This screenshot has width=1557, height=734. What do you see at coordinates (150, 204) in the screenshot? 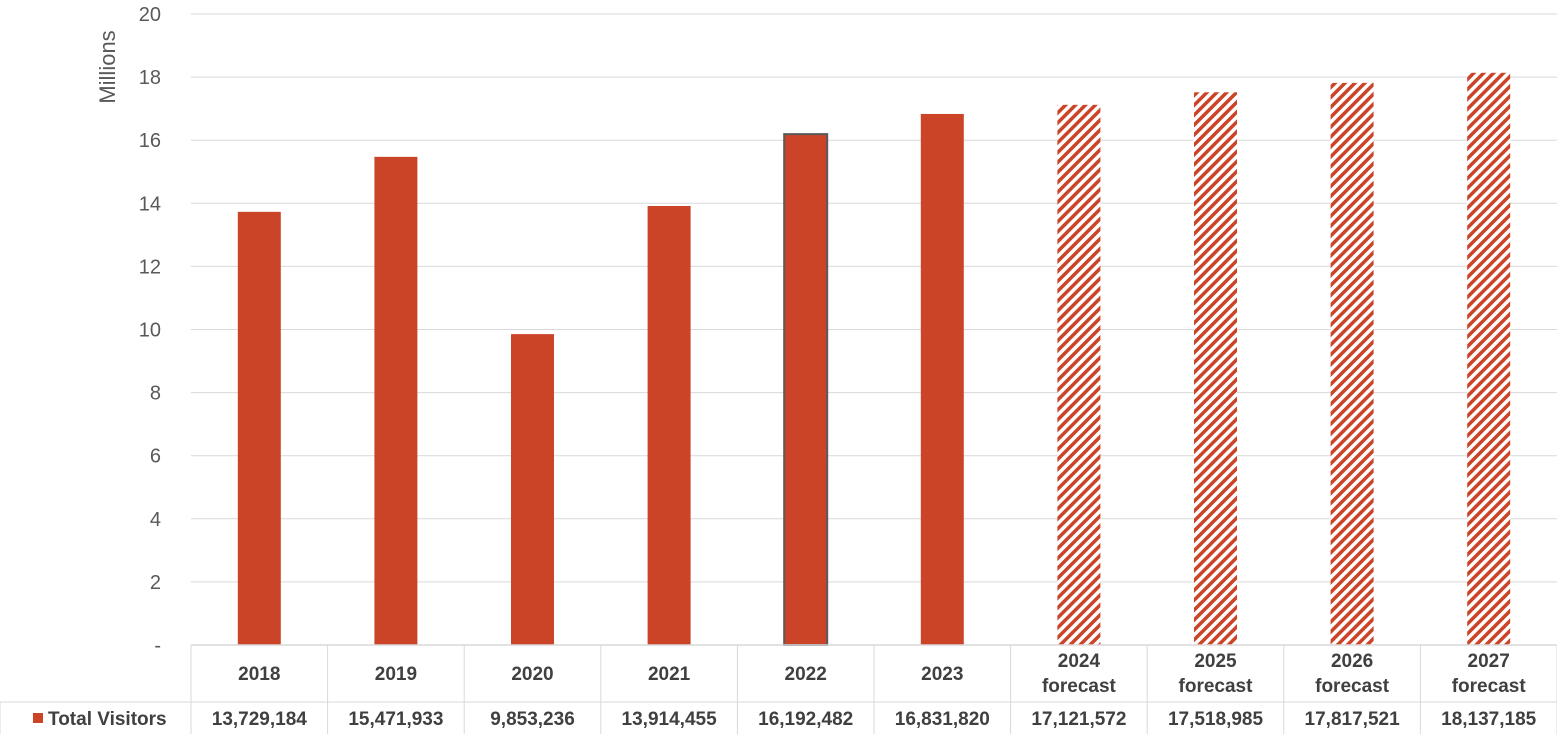
I see `y-tick-label: 14` at bounding box center [150, 204].